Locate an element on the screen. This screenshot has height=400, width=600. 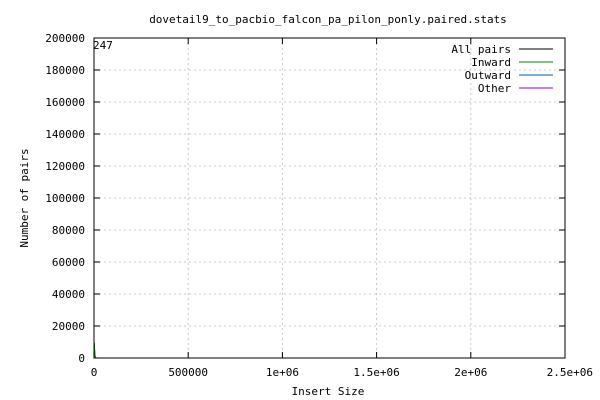
x-tick-label: 0 is located at coordinates (94, 372).